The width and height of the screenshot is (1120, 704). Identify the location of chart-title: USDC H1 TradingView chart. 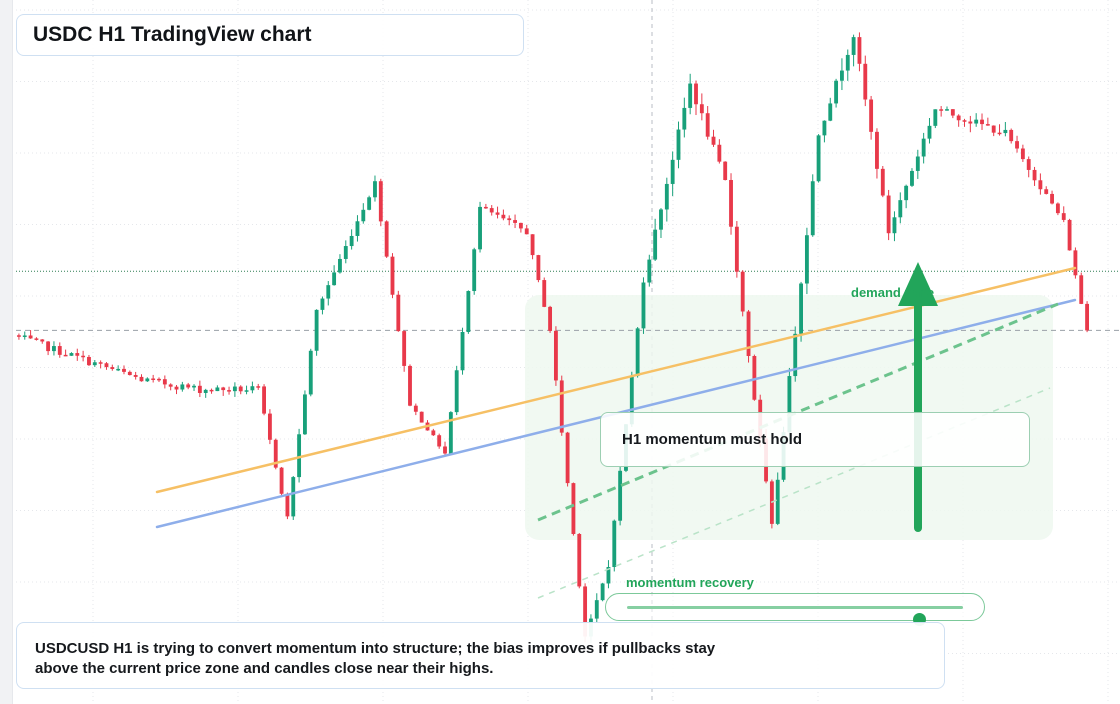
(270, 35).